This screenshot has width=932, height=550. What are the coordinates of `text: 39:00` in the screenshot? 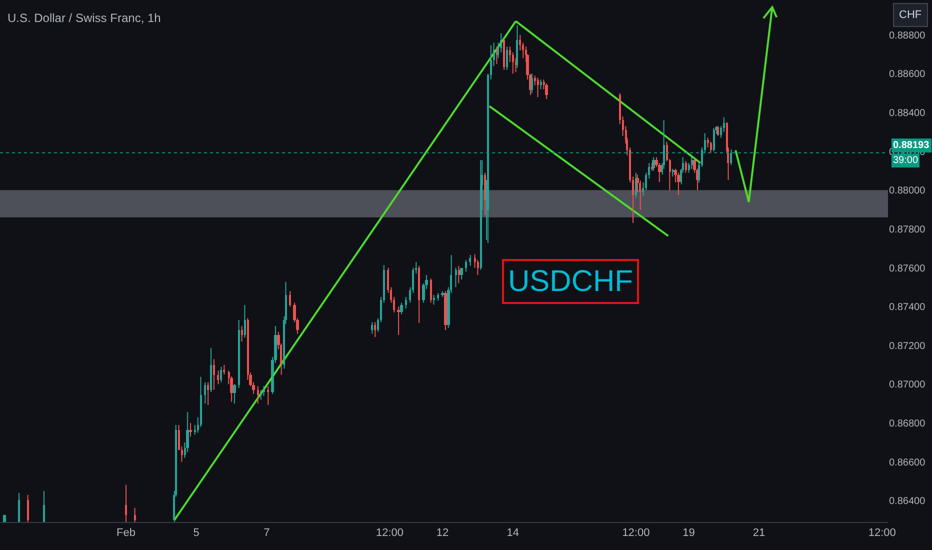 It's located at (905, 160).